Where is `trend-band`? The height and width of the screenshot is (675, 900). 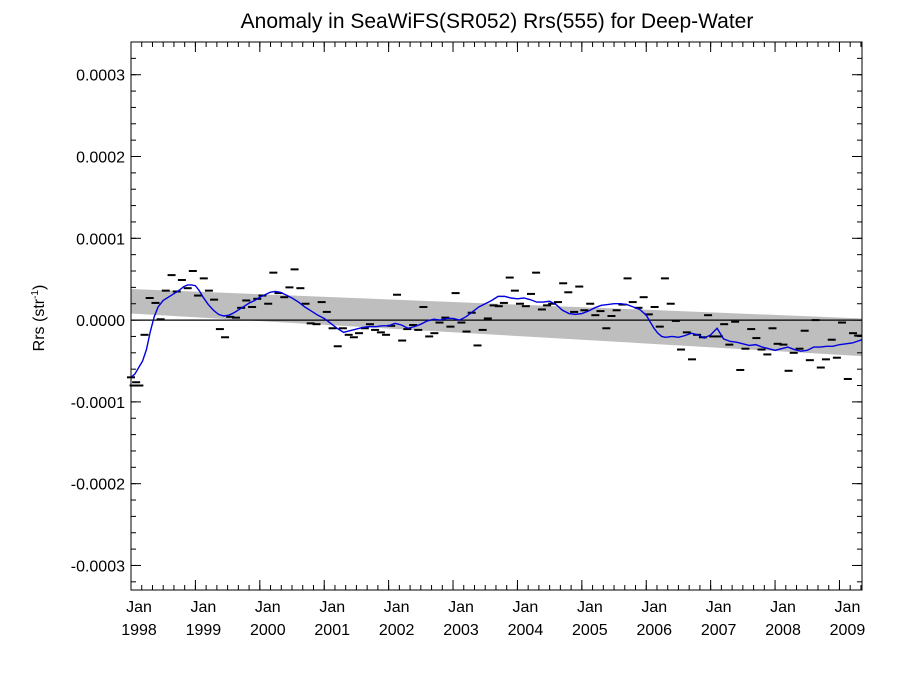
trend-band is located at coordinates (496, 323).